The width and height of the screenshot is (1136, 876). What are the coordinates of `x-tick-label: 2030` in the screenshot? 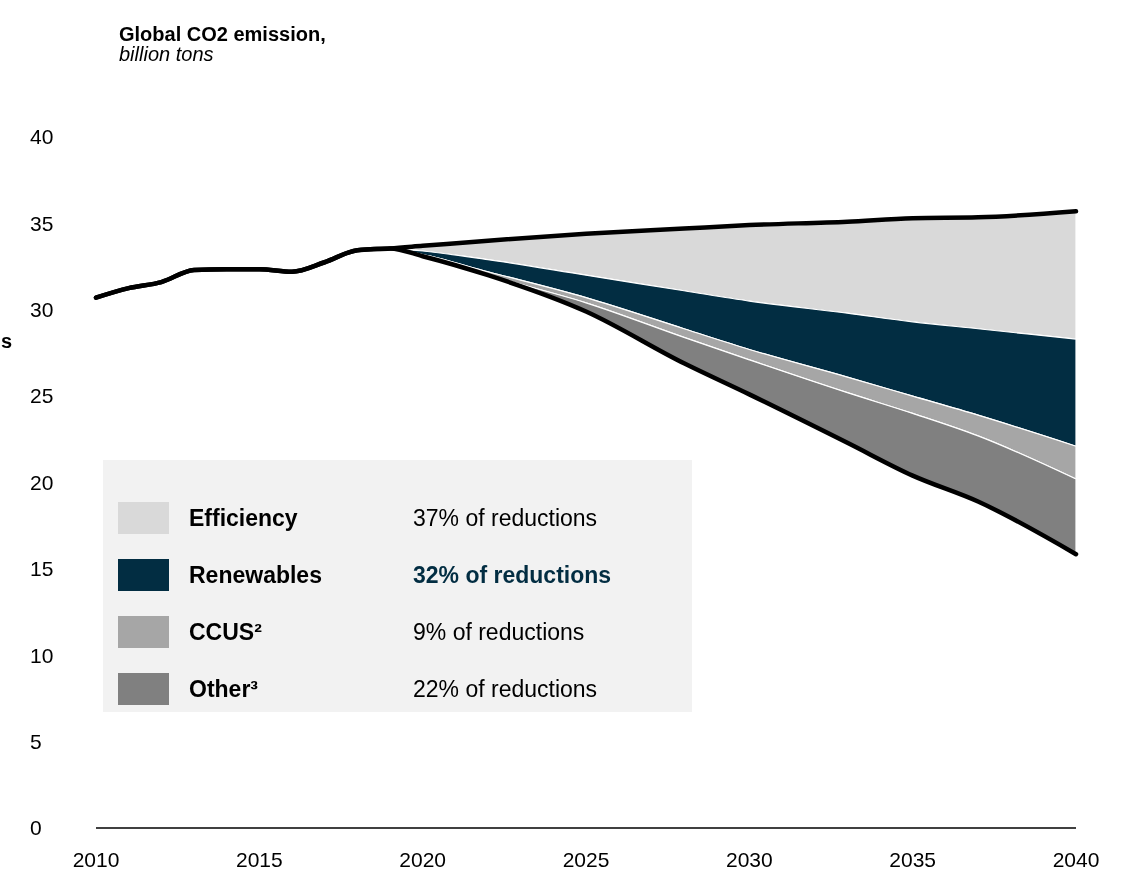 It's located at (749, 859).